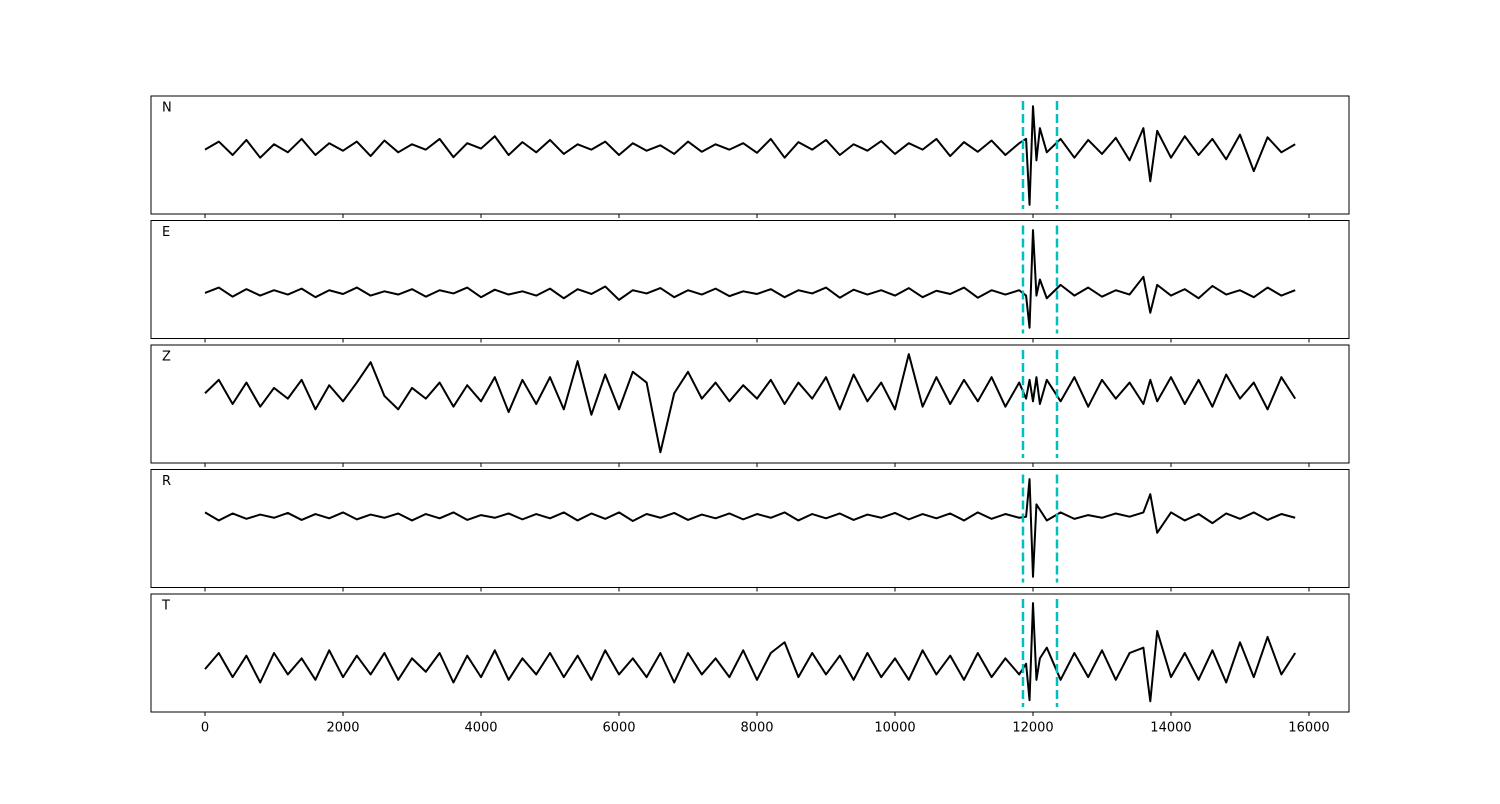 This screenshot has height=804, width=1500. Describe the element at coordinates (166, 357) in the screenshot. I see `panel-label: Z` at that location.